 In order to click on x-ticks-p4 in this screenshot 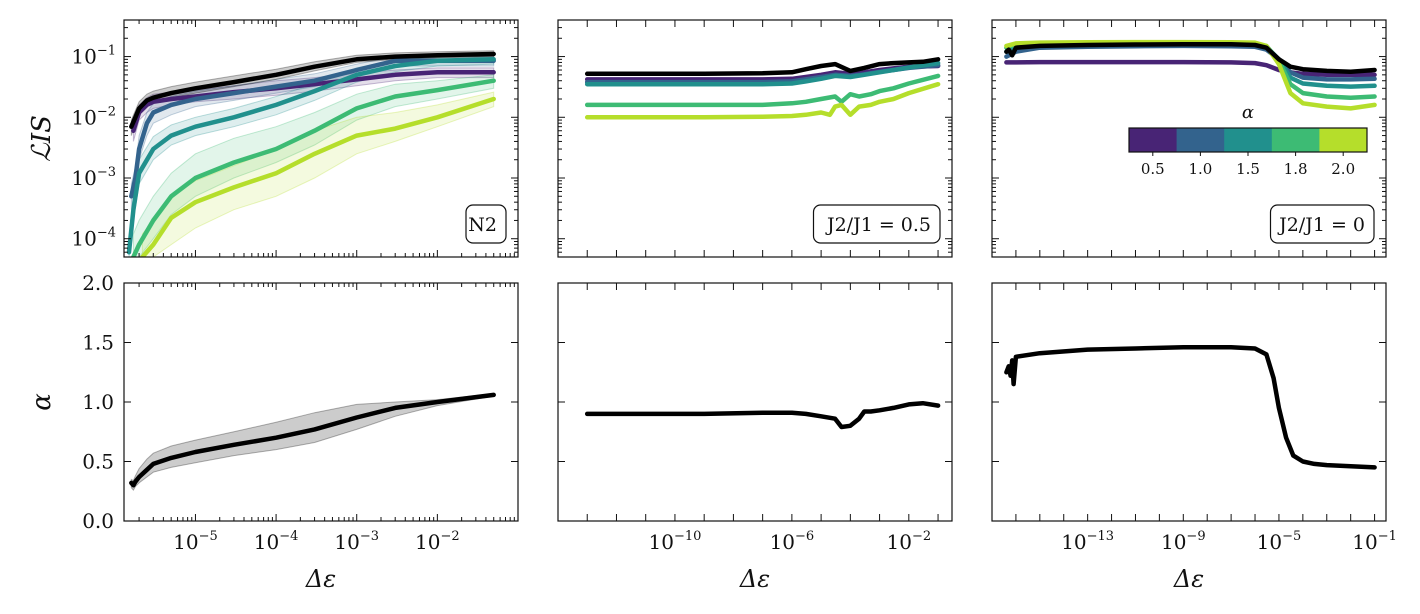, I will do `click(328, 402)`.